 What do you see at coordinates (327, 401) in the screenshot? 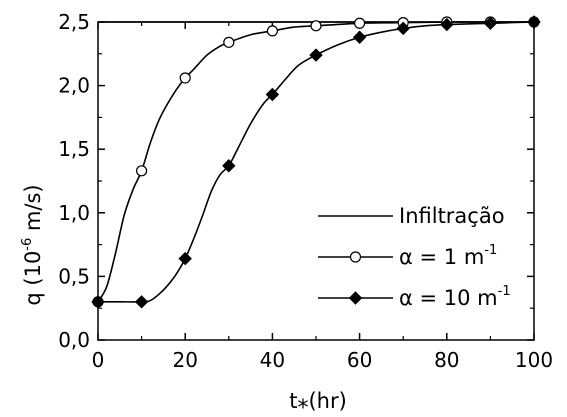
I see `x-axis-title-rest: (hr)` at bounding box center [327, 401].